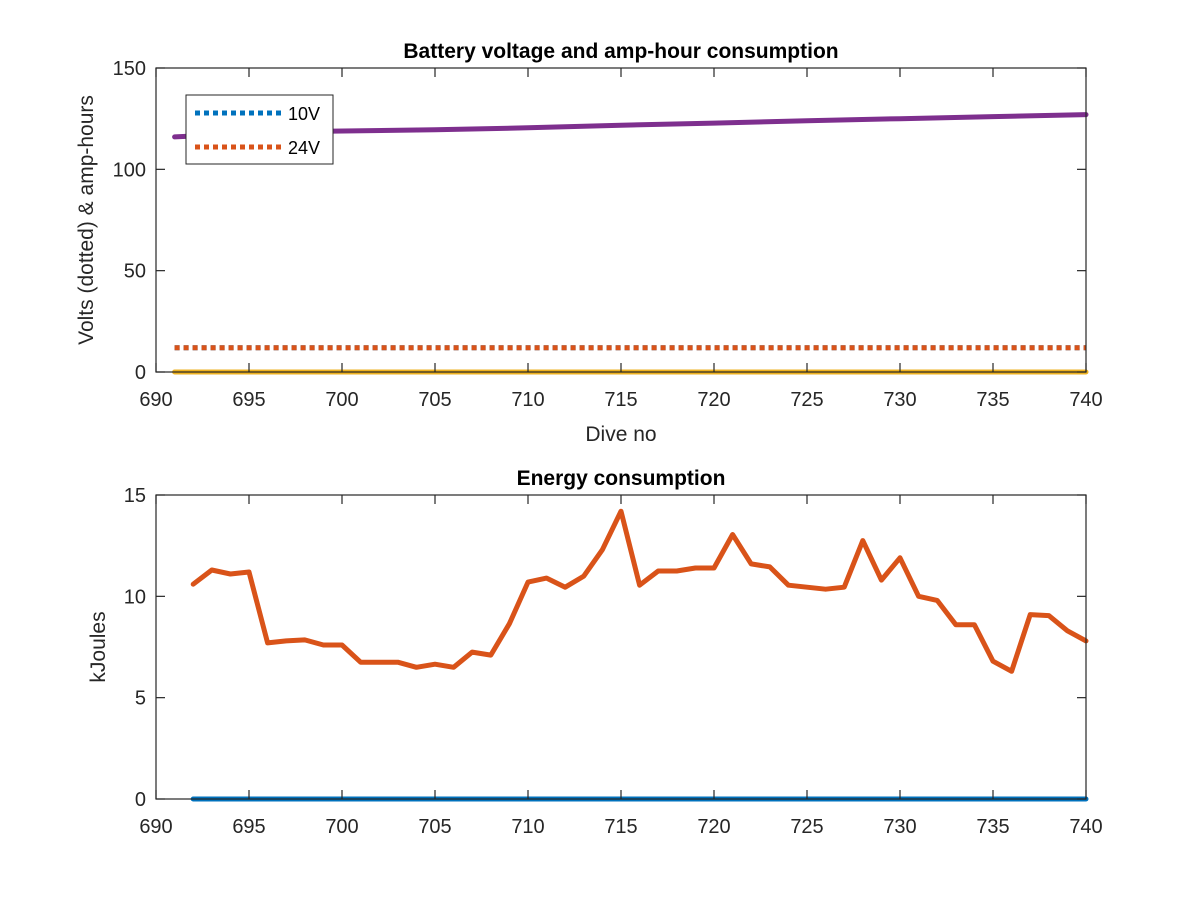 This screenshot has width=1200, height=900. Describe the element at coordinates (140, 699) in the screenshot. I see `energy-y-tick-label: 5` at that location.